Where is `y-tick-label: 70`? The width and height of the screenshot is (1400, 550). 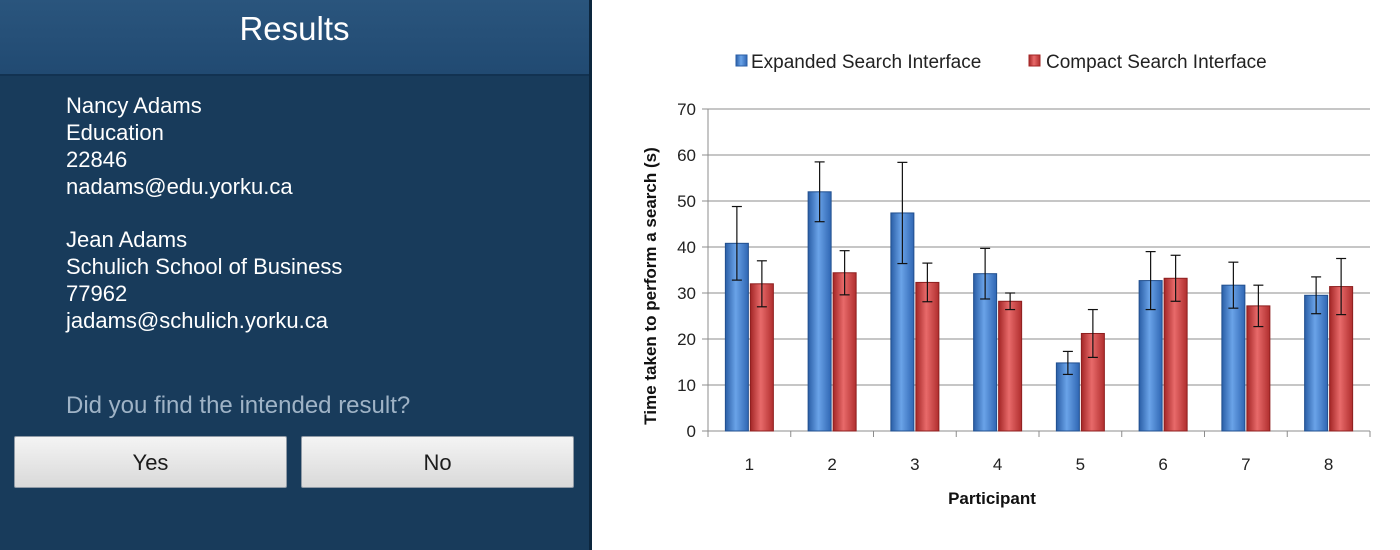 y-tick-label: 70 is located at coordinates (686, 109).